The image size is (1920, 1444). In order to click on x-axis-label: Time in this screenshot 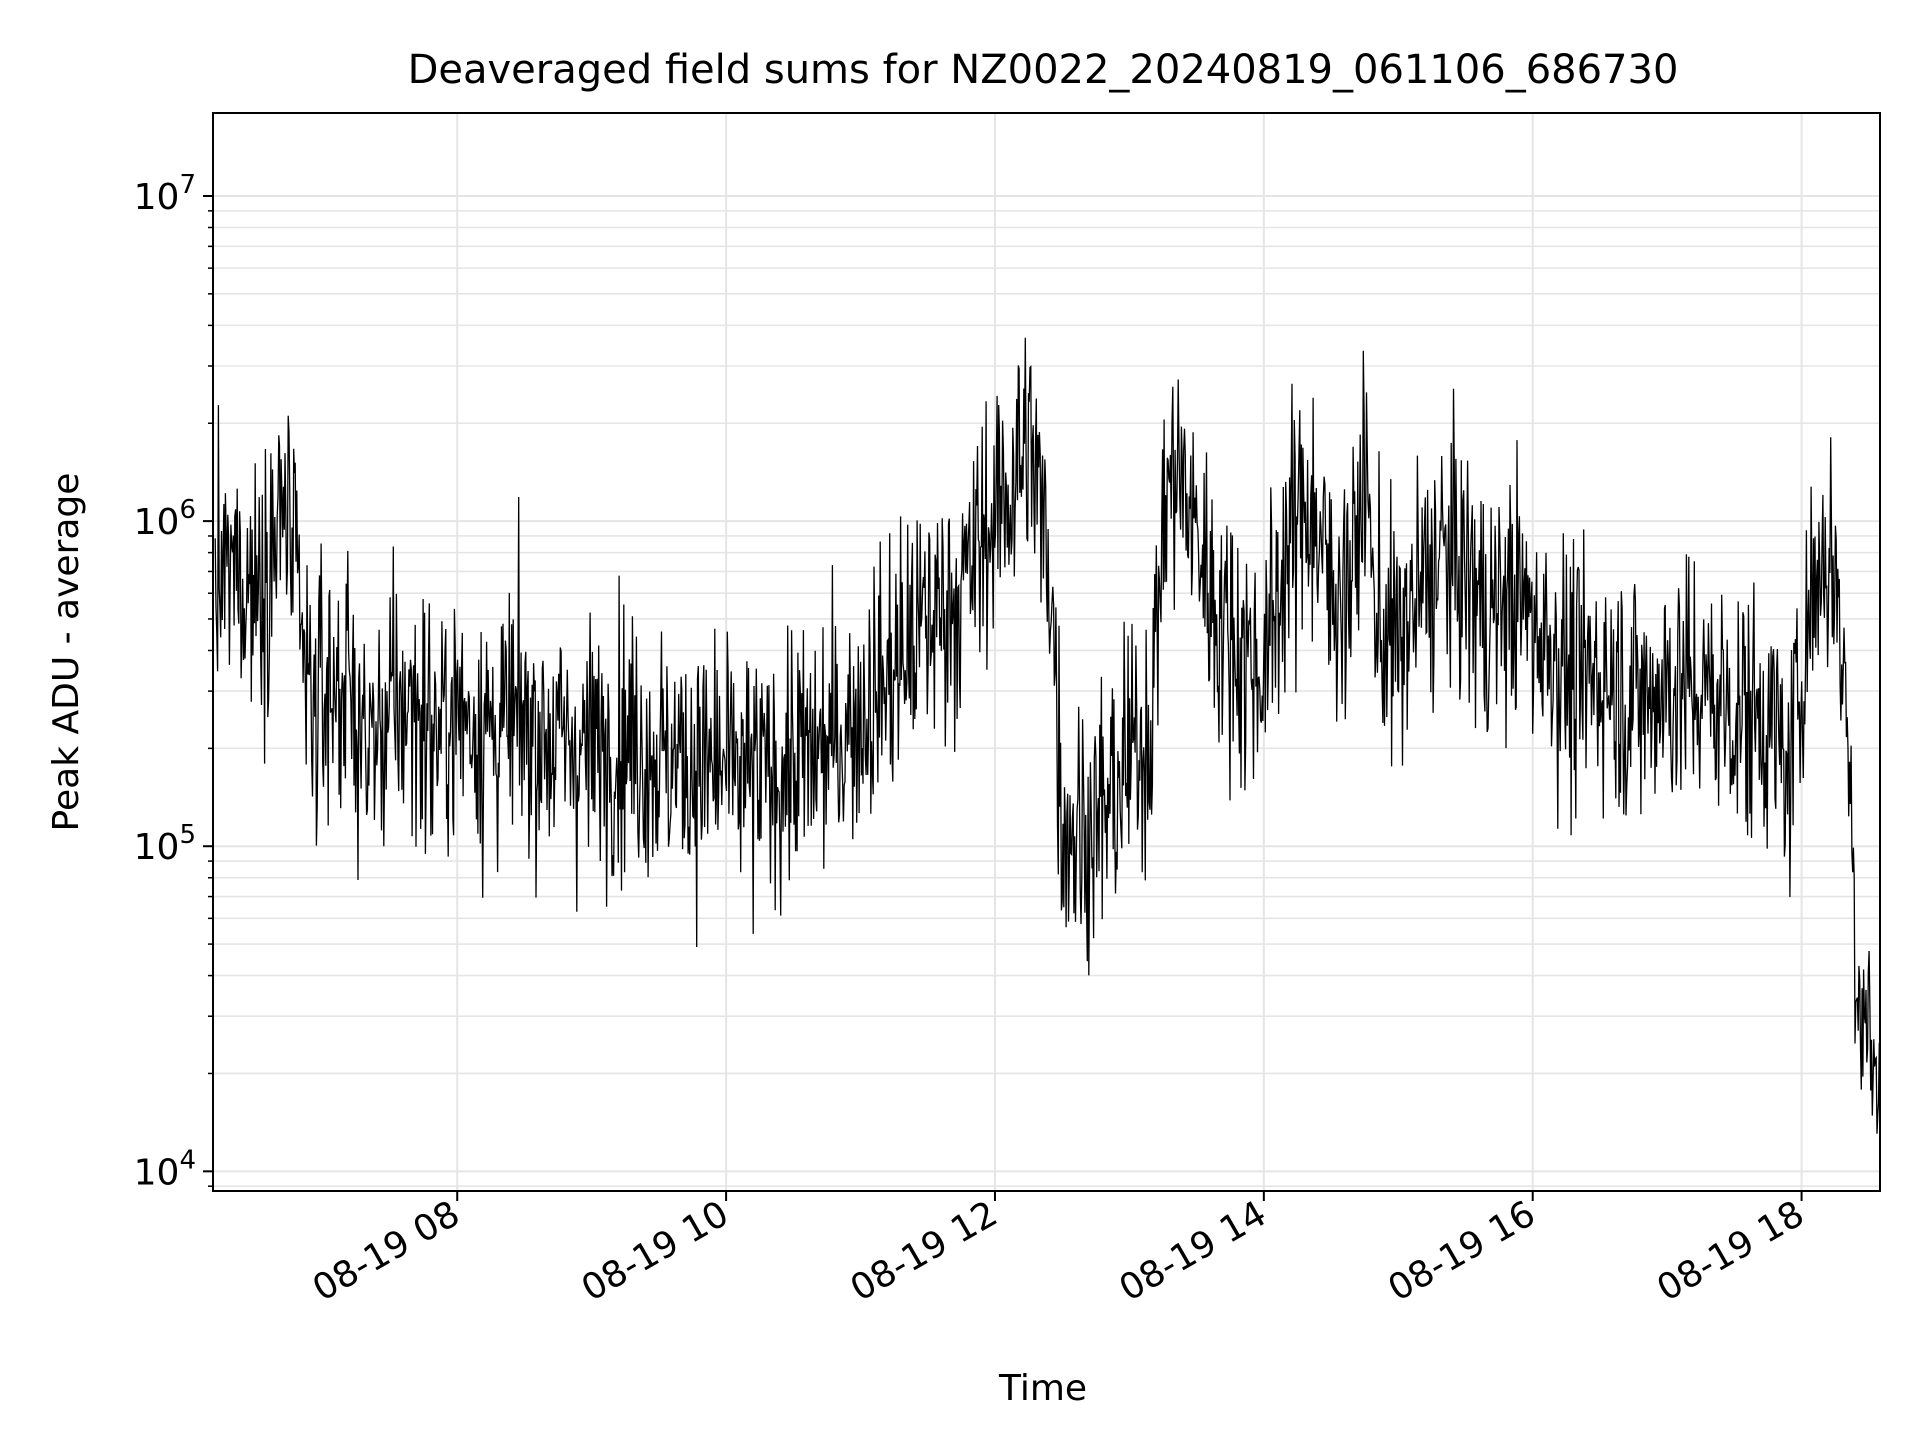, I will do `click(1042, 1388)`.